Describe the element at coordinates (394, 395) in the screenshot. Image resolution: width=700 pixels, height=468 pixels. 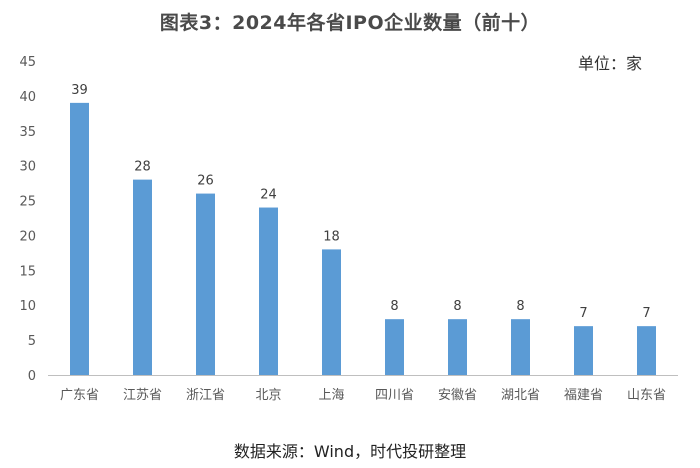
I see `category-label: 四川省` at that location.